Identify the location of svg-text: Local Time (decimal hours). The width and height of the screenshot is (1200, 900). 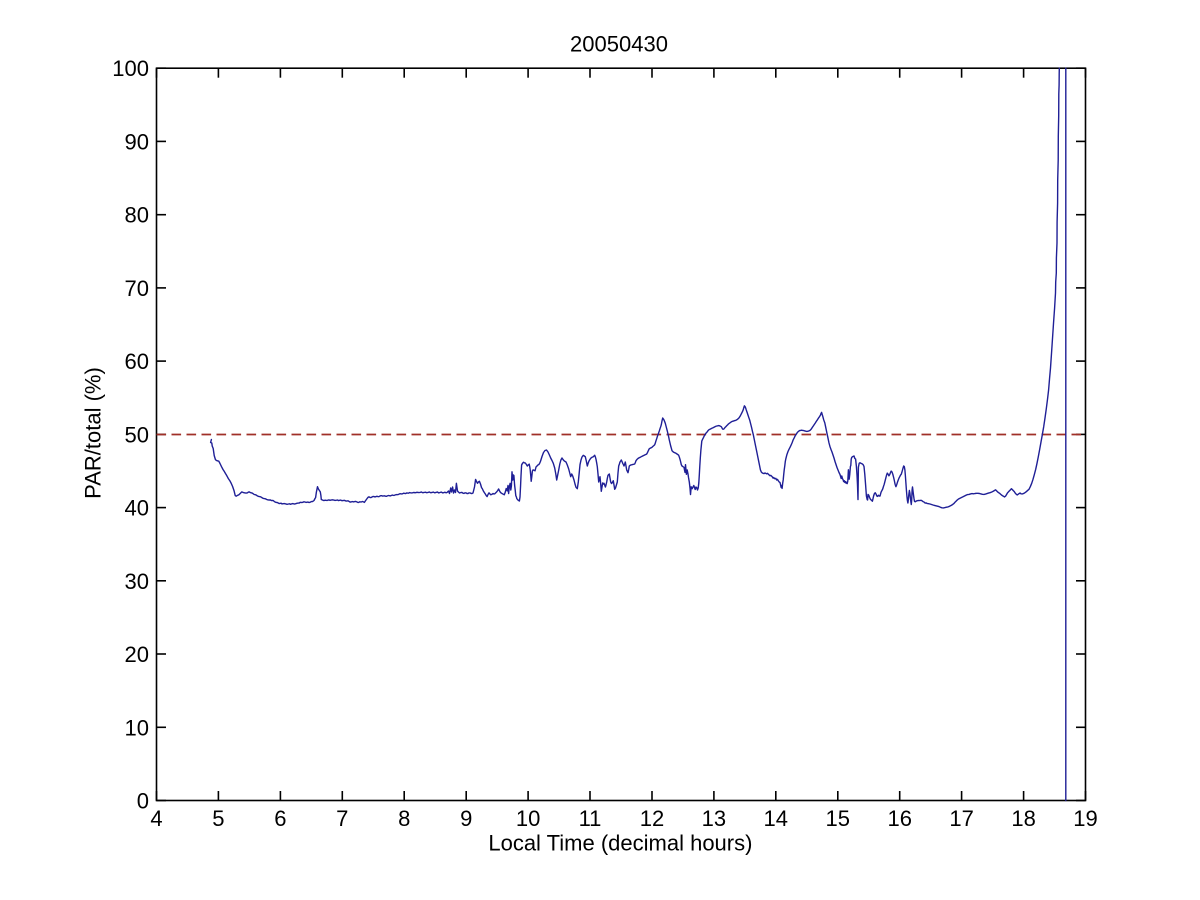
(620, 842).